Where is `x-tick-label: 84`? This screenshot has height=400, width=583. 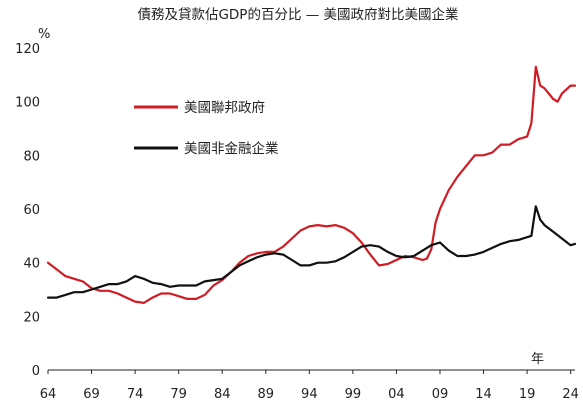
x-tick-label: 84 is located at coordinates (222, 393).